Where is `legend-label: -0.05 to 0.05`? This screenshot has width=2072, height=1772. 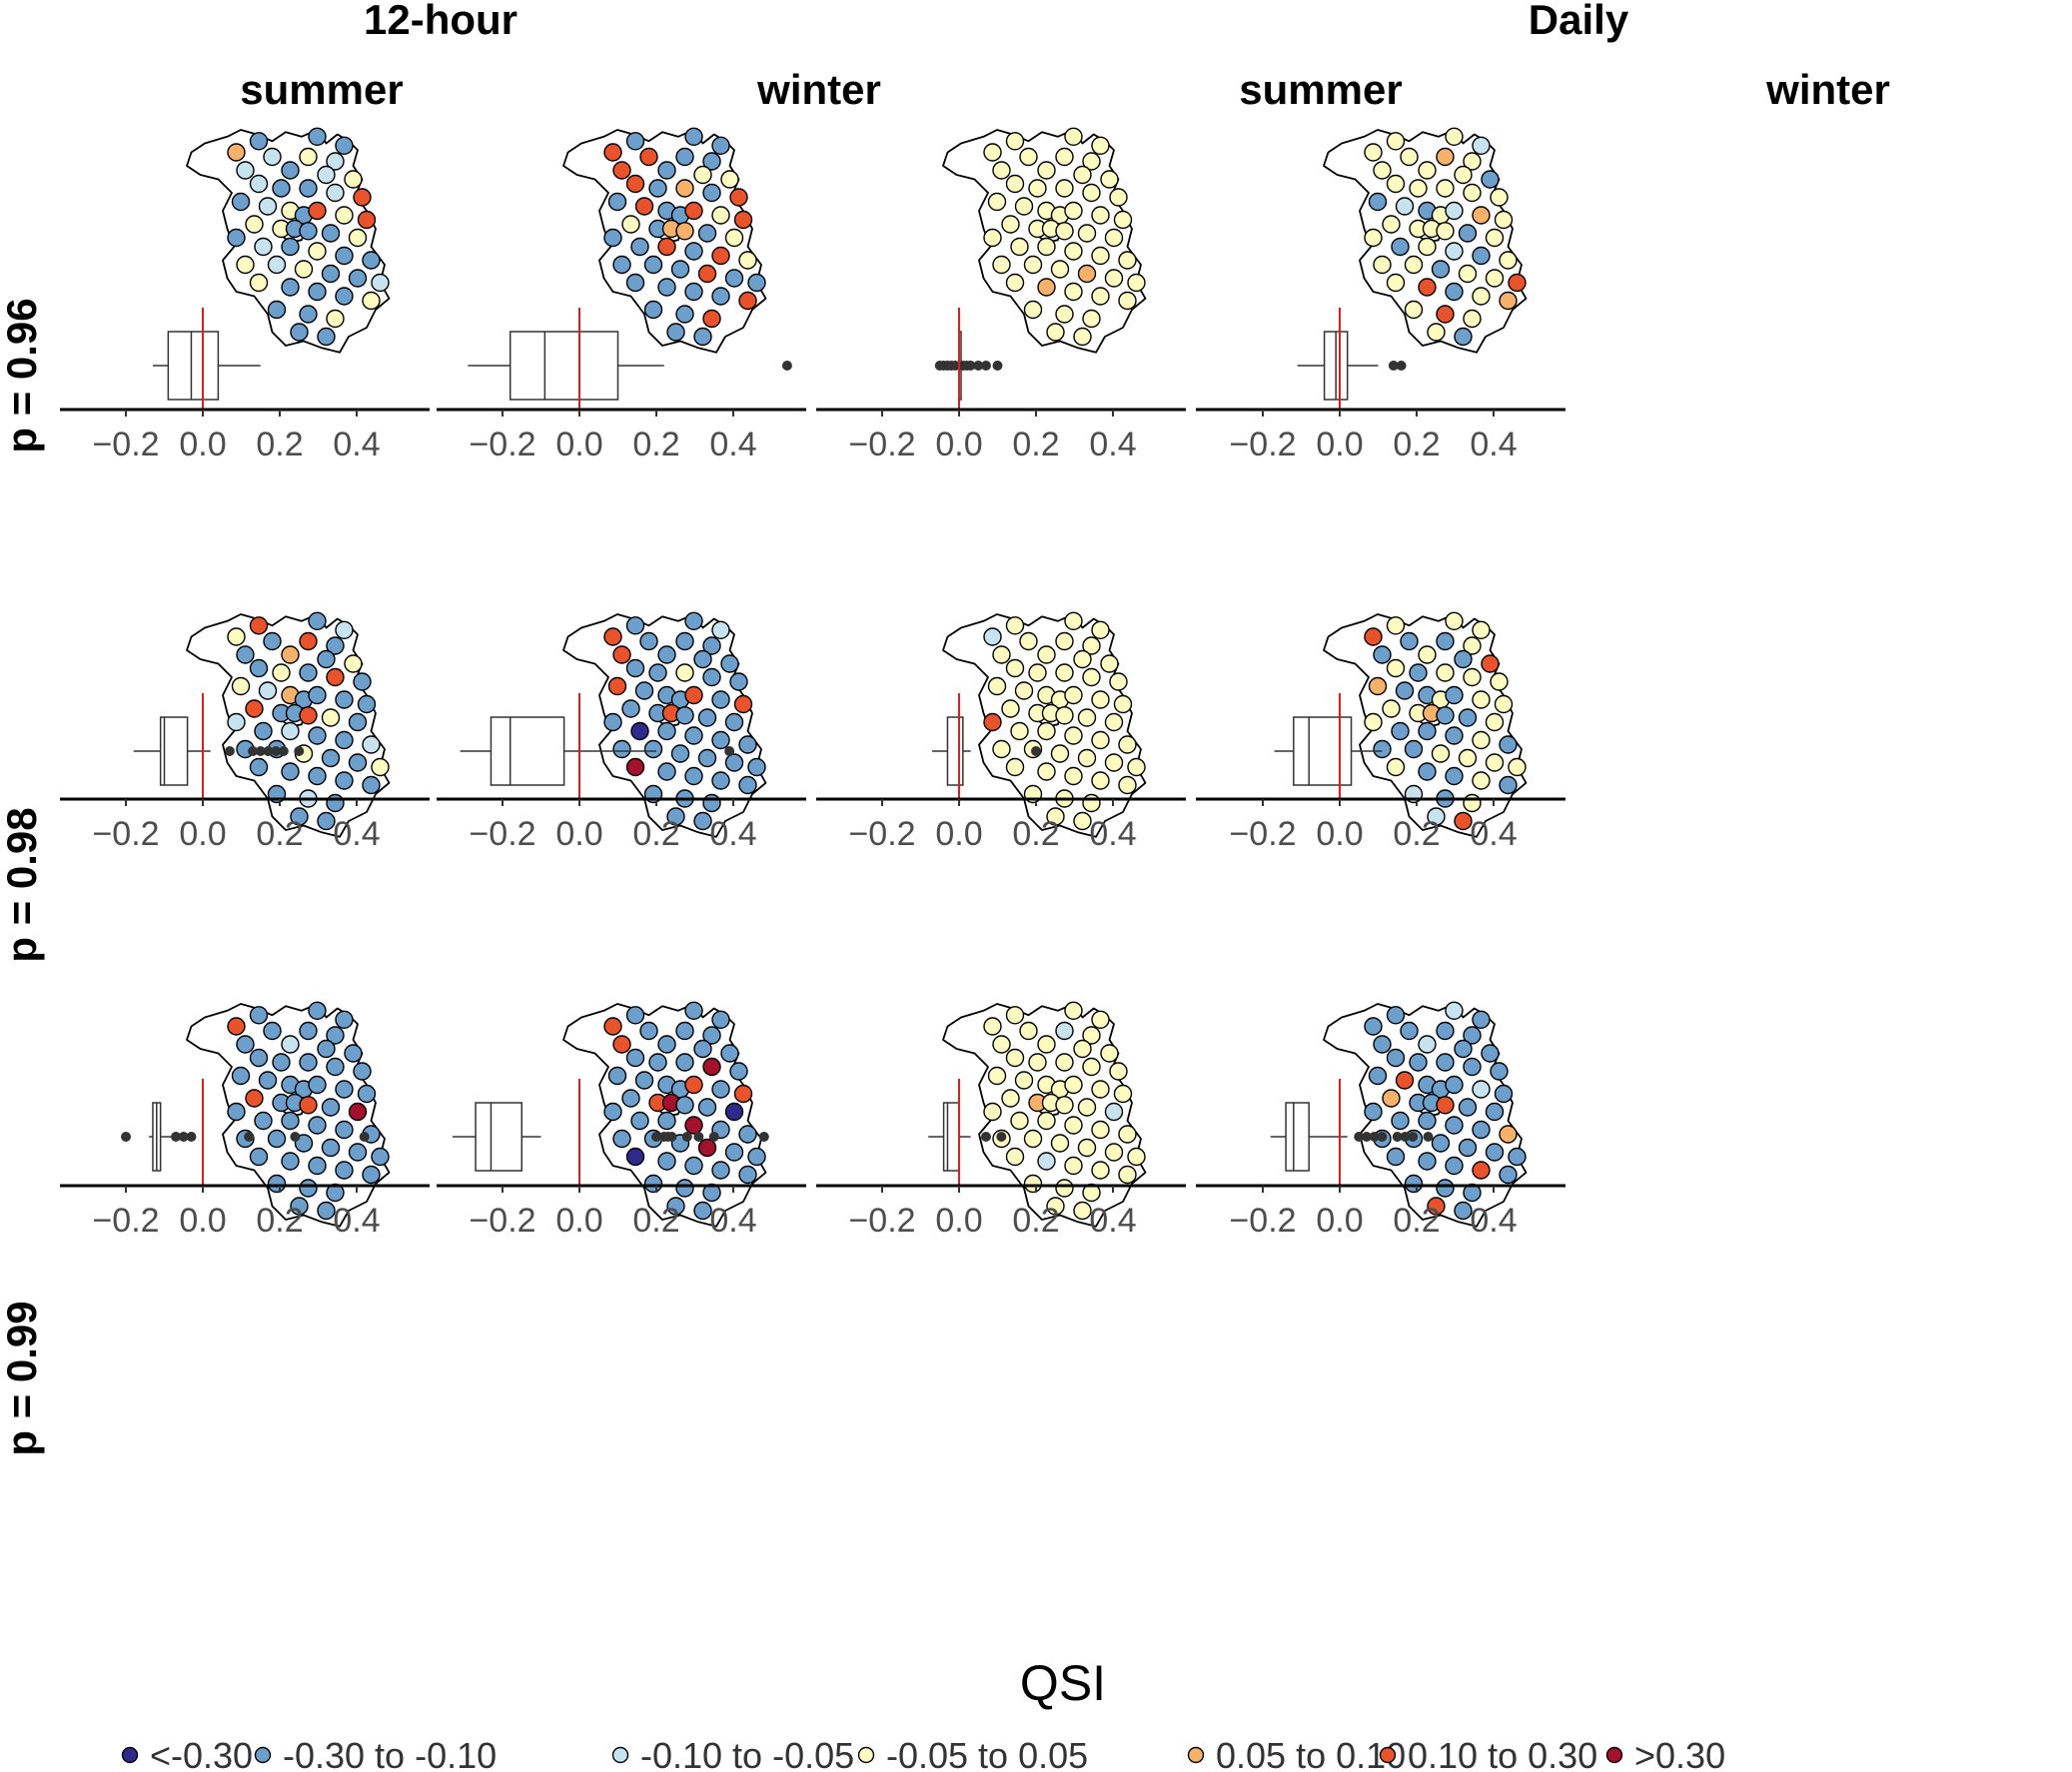 legend-label: -0.05 to 0.05 is located at coordinates (987, 1754).